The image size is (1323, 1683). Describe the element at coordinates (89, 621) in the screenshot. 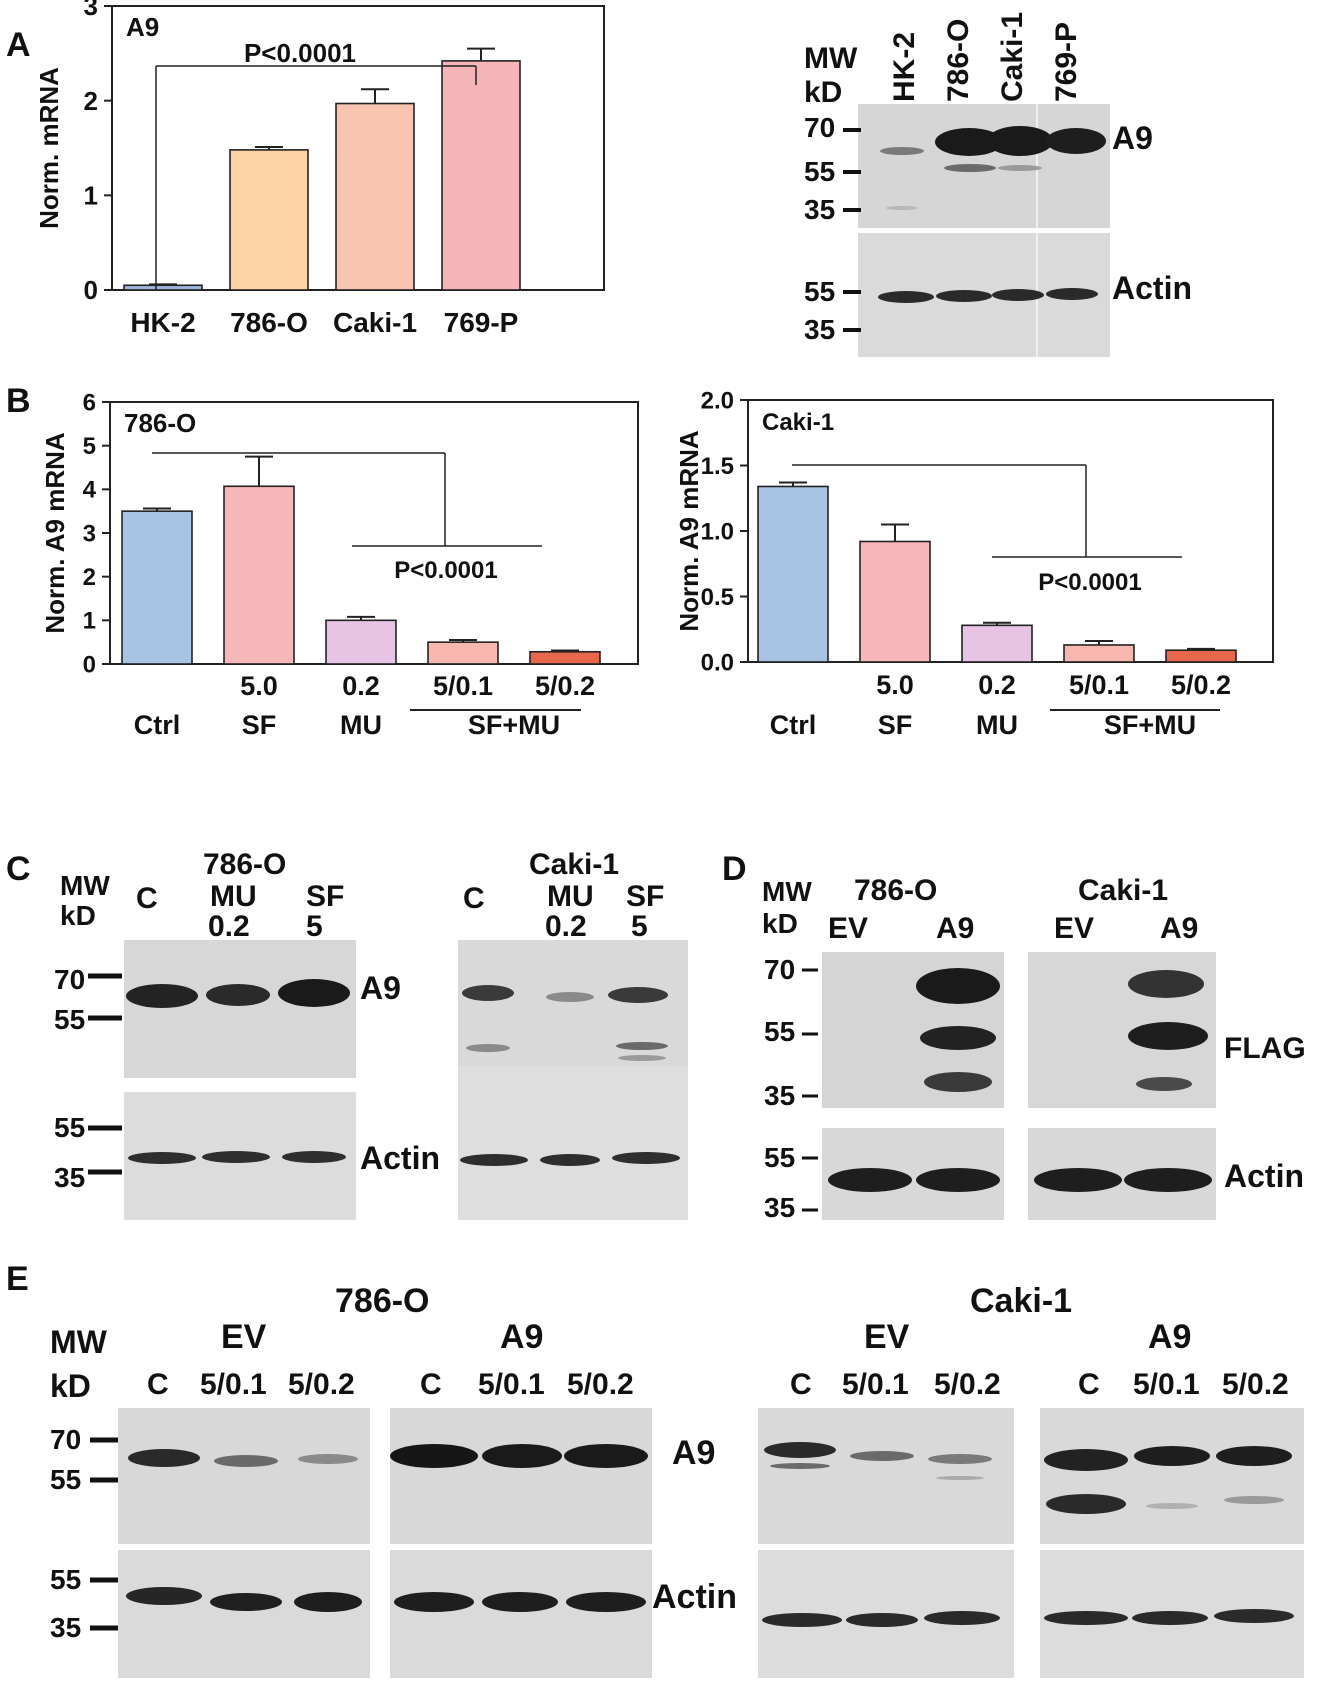

I see `y-tick-label: 1` at that location.